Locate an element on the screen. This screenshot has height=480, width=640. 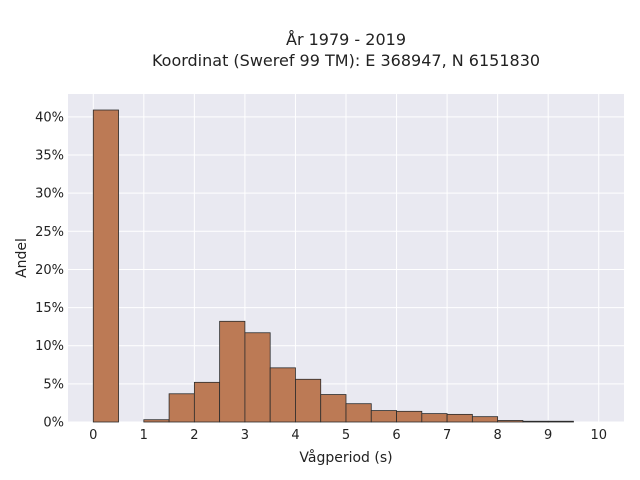
x-tick-label: 5 is located at coordinates (346, 435).